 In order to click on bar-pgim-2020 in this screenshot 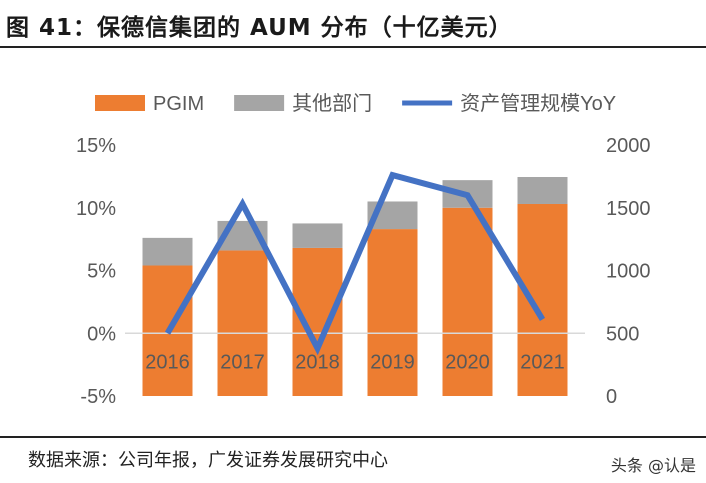, I will do `click(467, 301)`.